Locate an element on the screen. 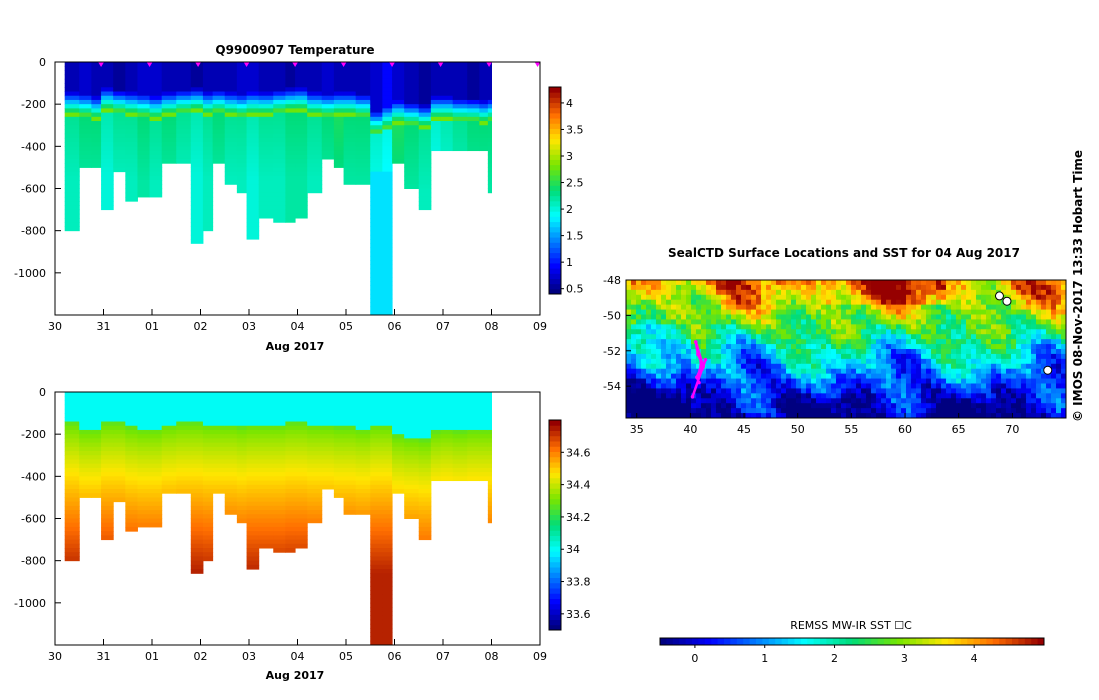 The image size is (1099, 700). colorbar-step is located at coordinates (555, 110).